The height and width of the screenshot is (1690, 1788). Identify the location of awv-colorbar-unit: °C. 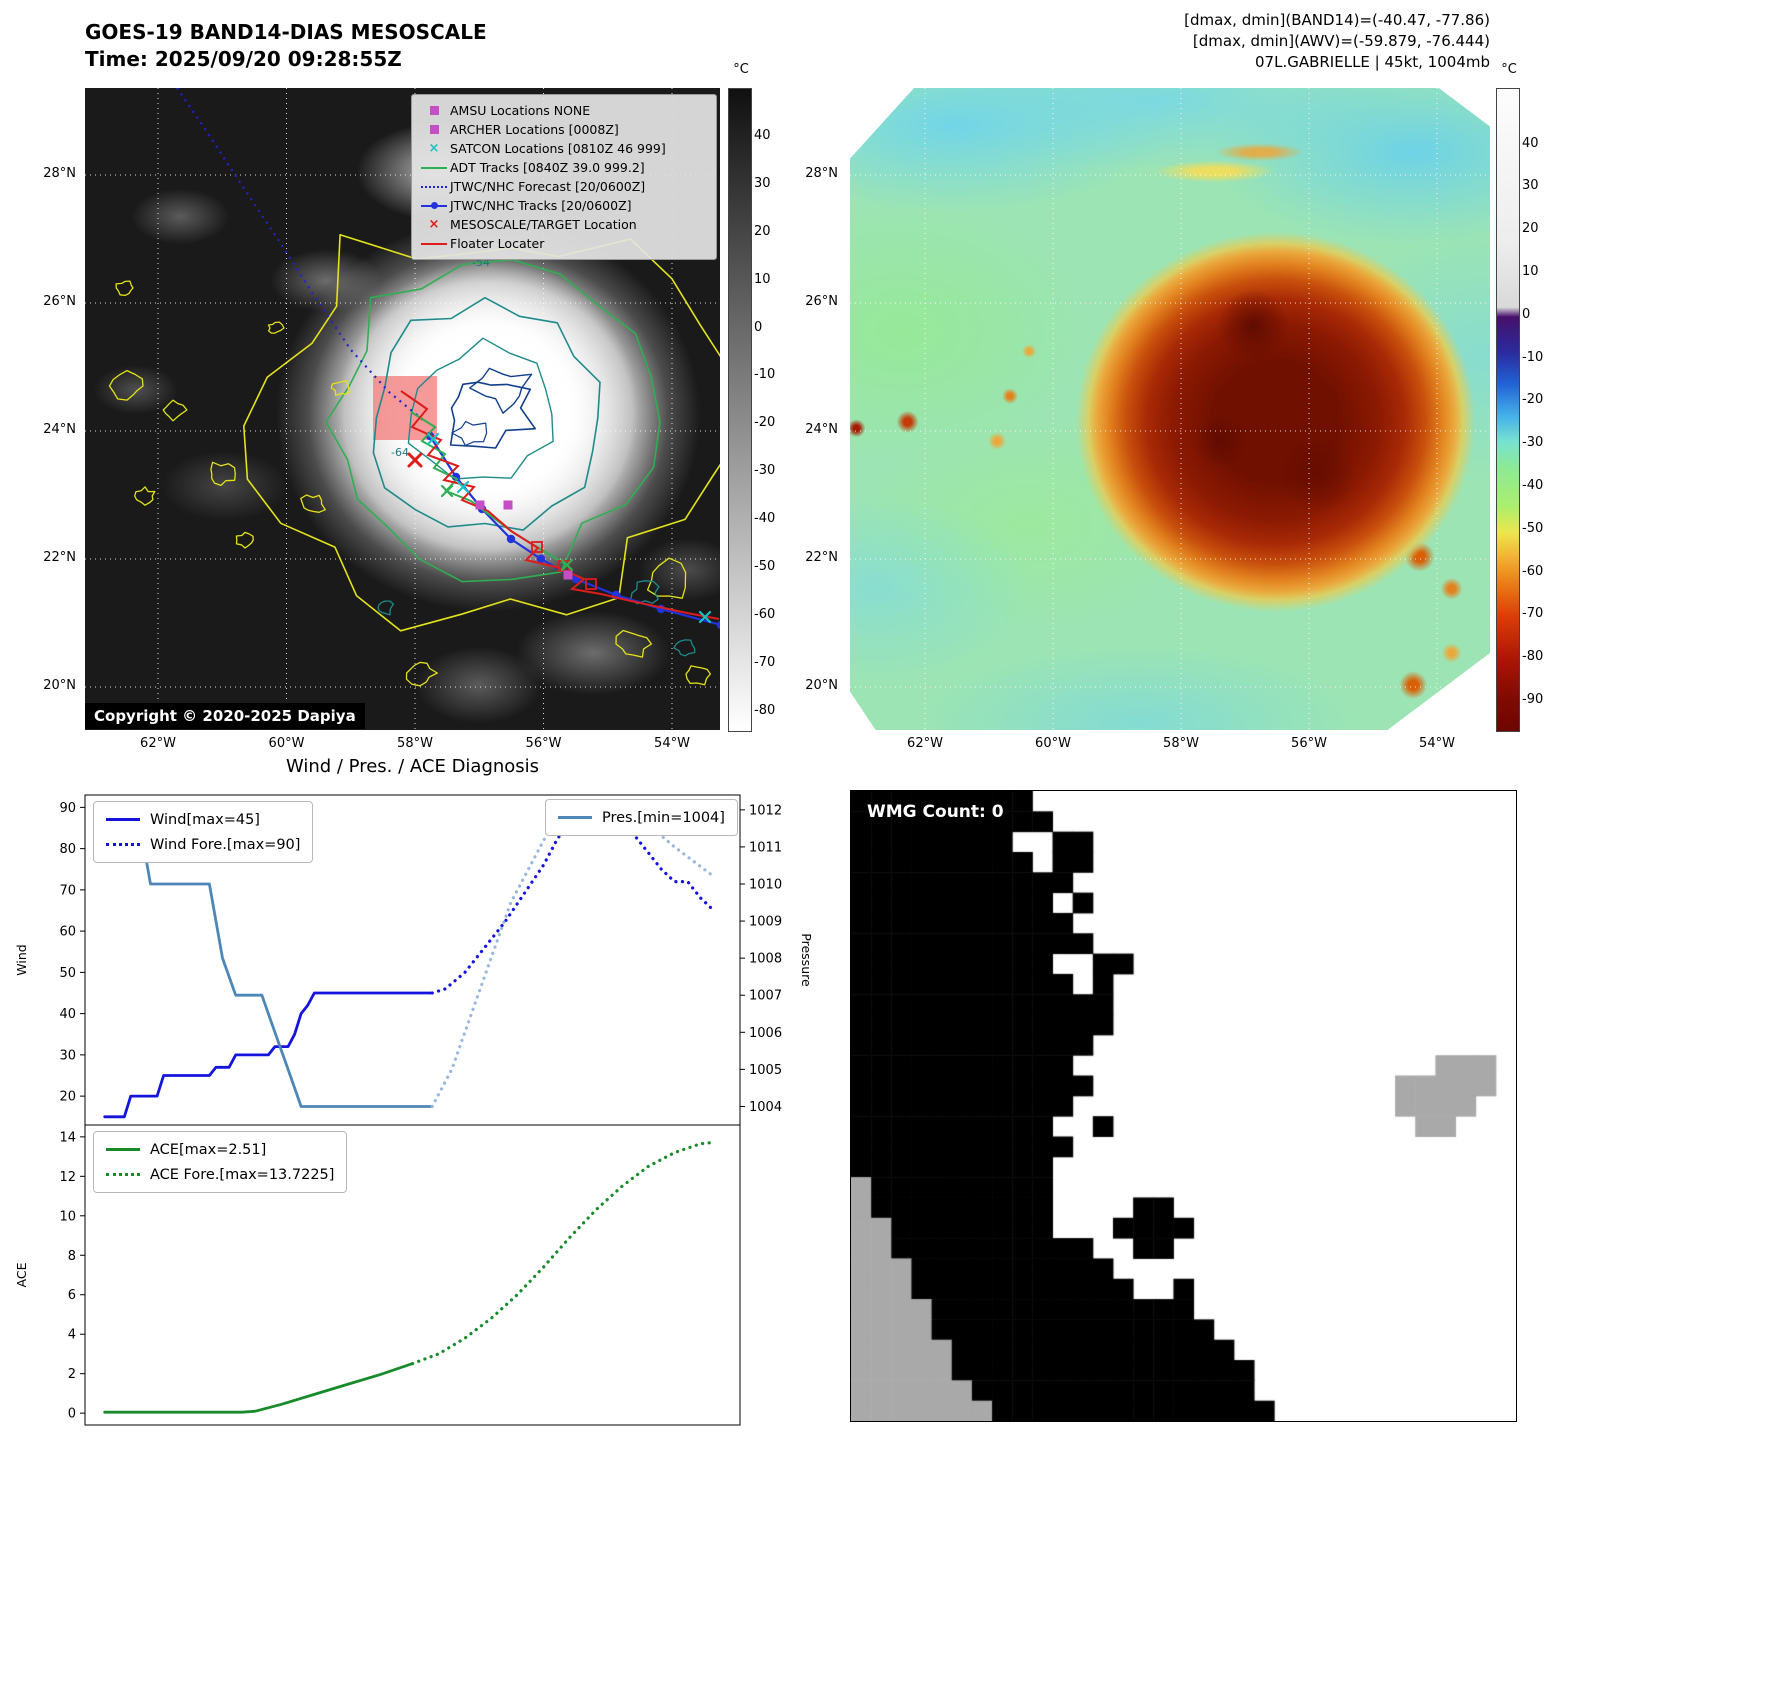
(1509, 69).